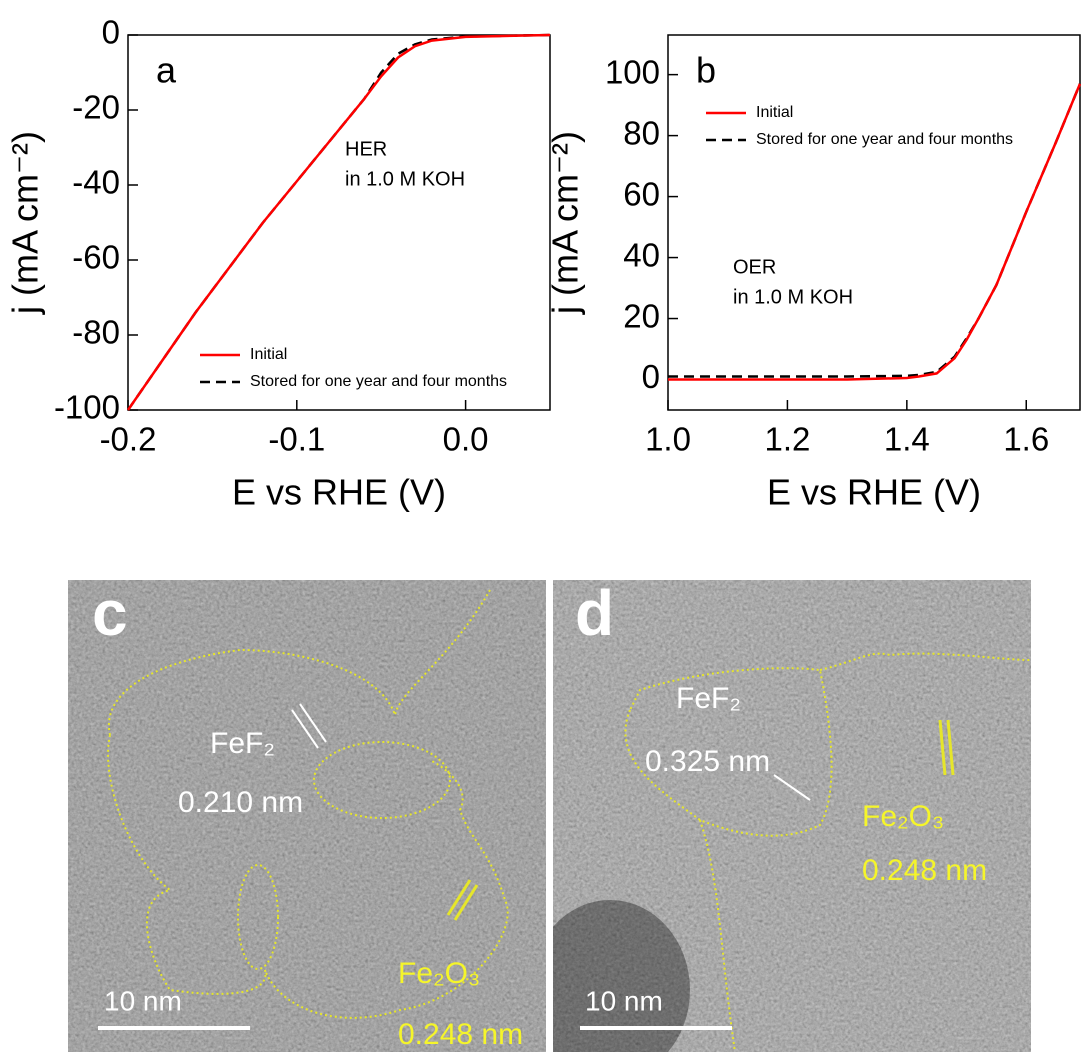 This screenshot has height=1052, width=1081. What do you see at coordinates (240, 802) in the screenshot?
I see `spacing-label: 0.210 nm` at bounding box center [240, 802].